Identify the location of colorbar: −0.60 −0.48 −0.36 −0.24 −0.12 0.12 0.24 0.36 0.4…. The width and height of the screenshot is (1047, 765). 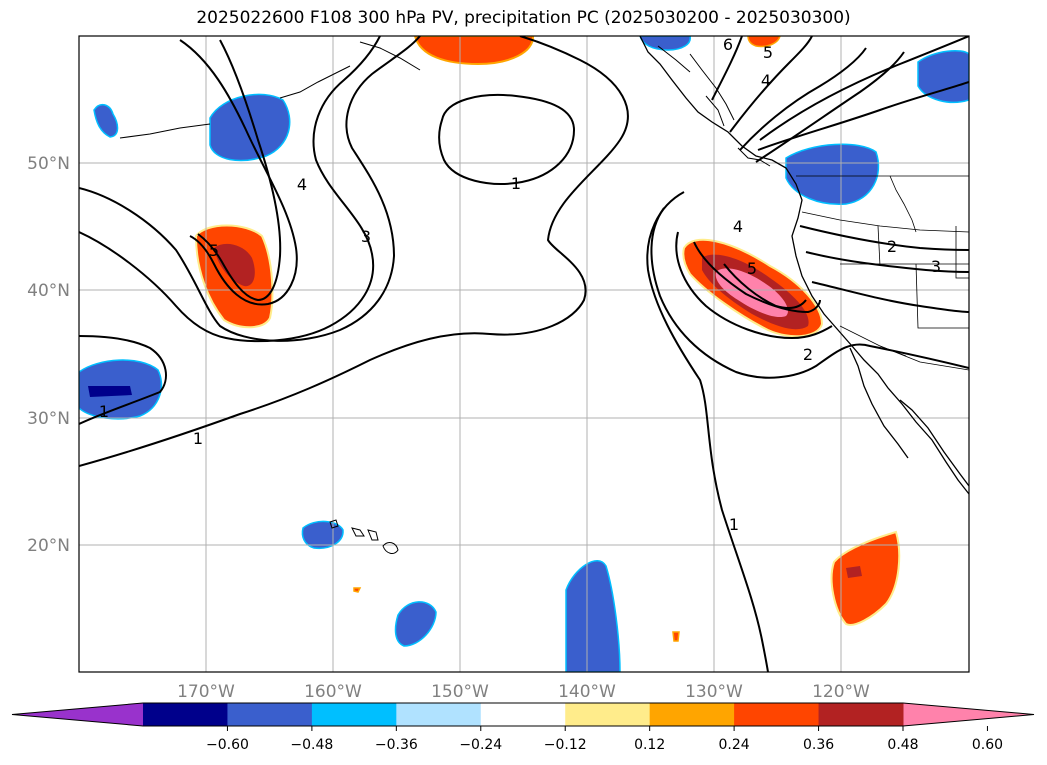
(523, 727).